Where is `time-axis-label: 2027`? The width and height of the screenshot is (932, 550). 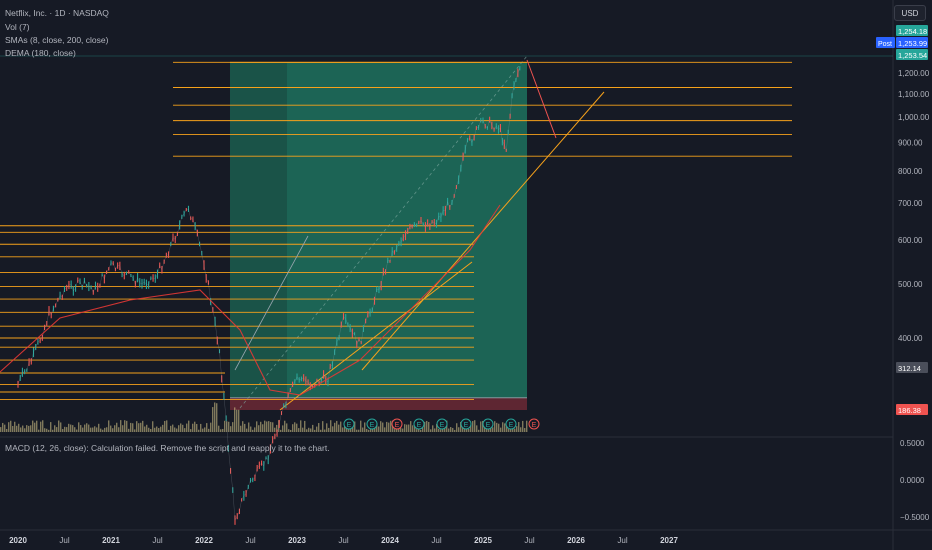 time-axis-label: 2027 is located at coordinates (669, 540).